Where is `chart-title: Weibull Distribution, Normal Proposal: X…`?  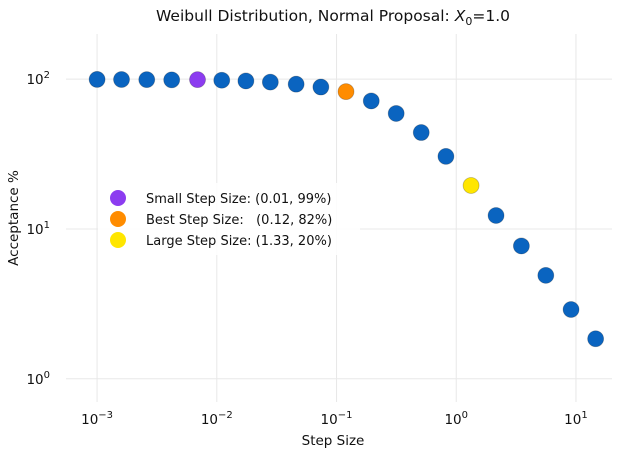
chart-title: Weibull Distribution, Normal Proposal: X… is located at coordinates (333, 17).